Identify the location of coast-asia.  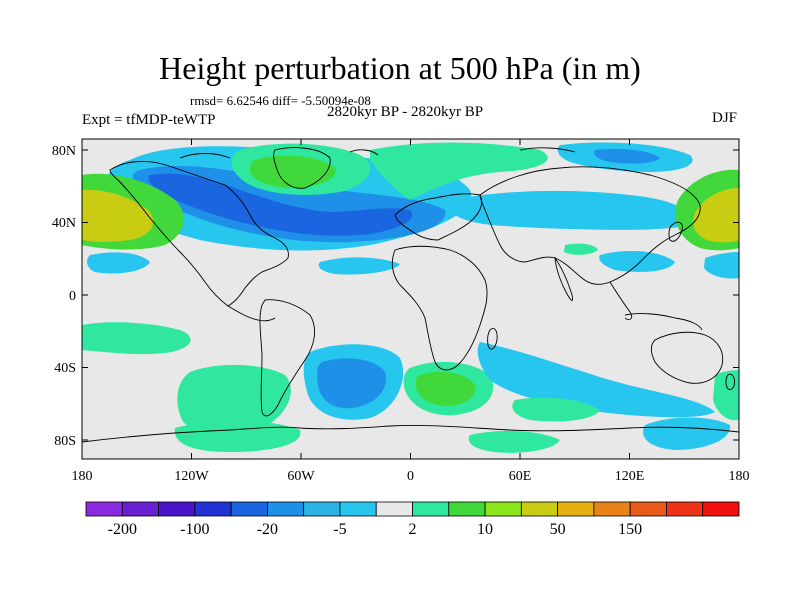
(590, 225).